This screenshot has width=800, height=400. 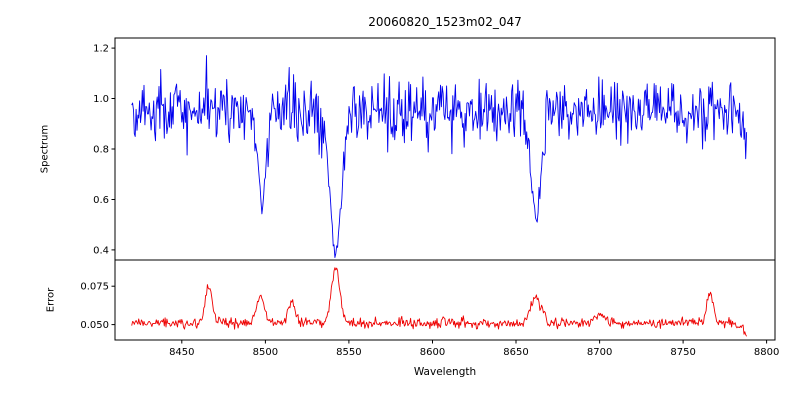 I want to click on chart-title: 20060820_1523m02_047, so click(x=445, y=22).